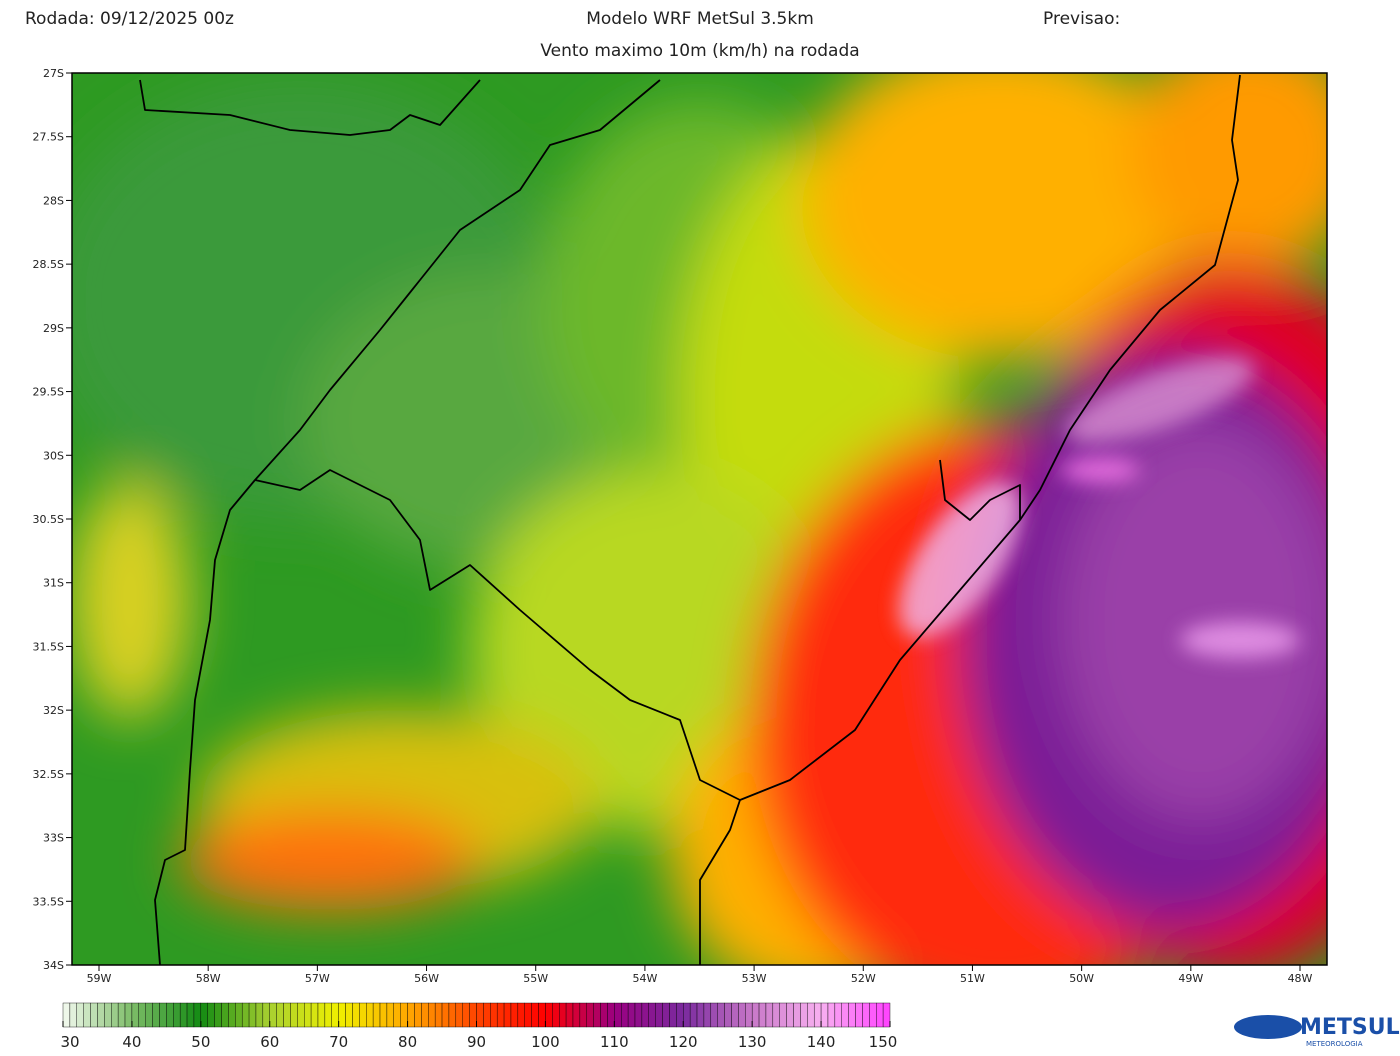  Describe the element at coordinates (700, 19) in the screenshot. I see `model-label: Modelo WRF MetSul 3.5km` at that location.